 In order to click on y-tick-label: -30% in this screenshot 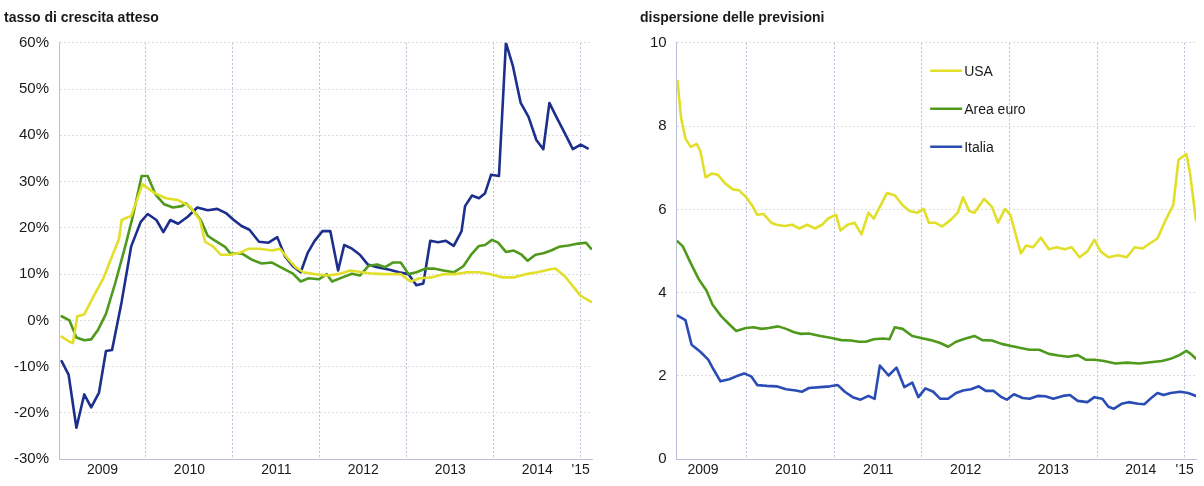, I will do `click(31, 458)`.